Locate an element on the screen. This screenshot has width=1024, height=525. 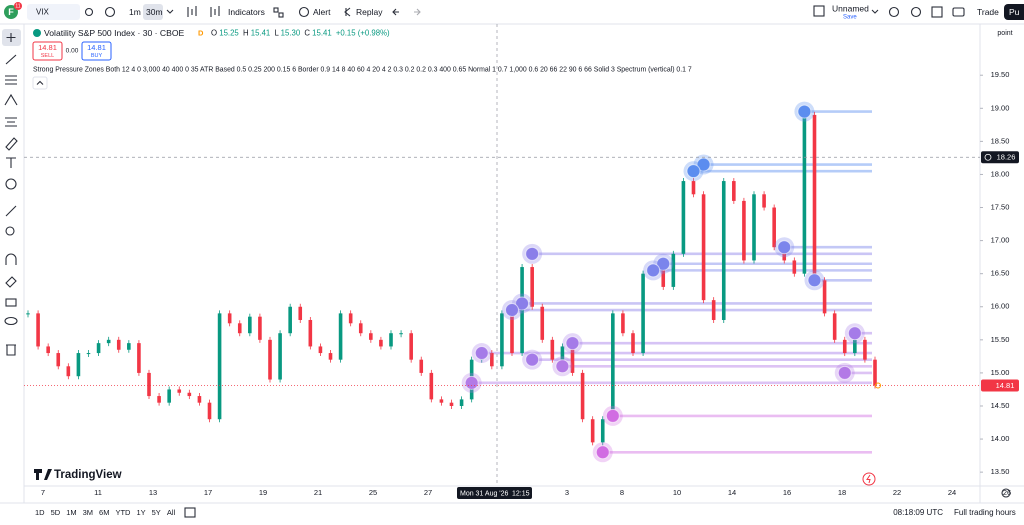
y-tick-label: 17.00 is located at coordinates (1000, 240).